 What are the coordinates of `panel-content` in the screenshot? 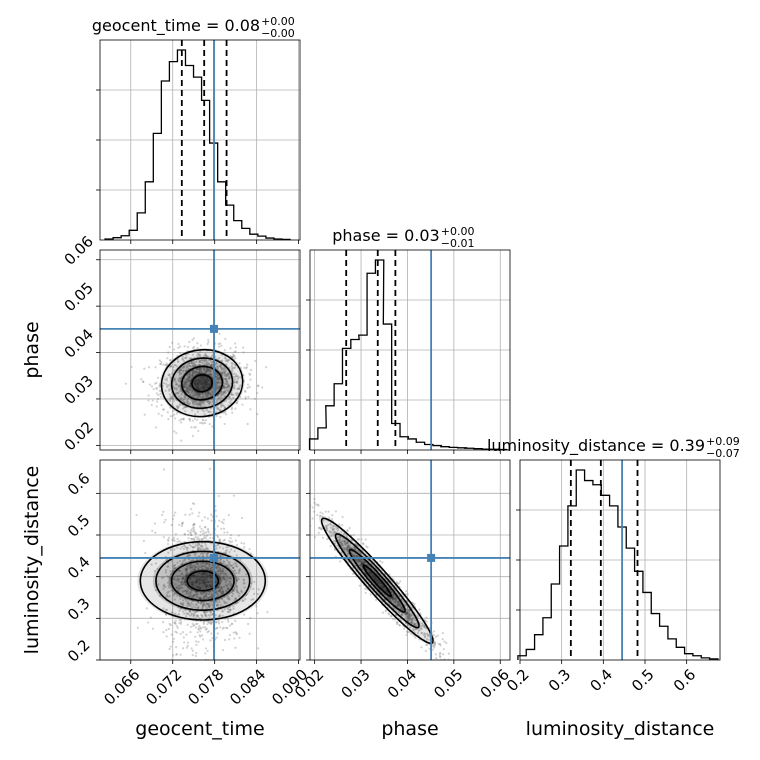 It's located at (196, 388).